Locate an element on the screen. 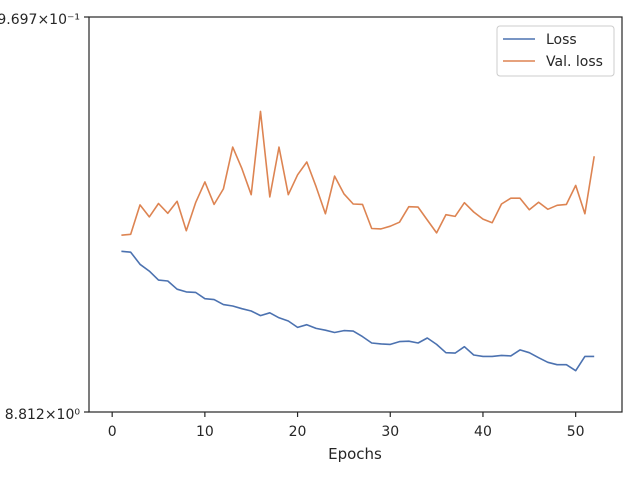 The height and width of the screenshot is (480, 640). legend-label-loss: Loss is located at coordinates (561, 40).